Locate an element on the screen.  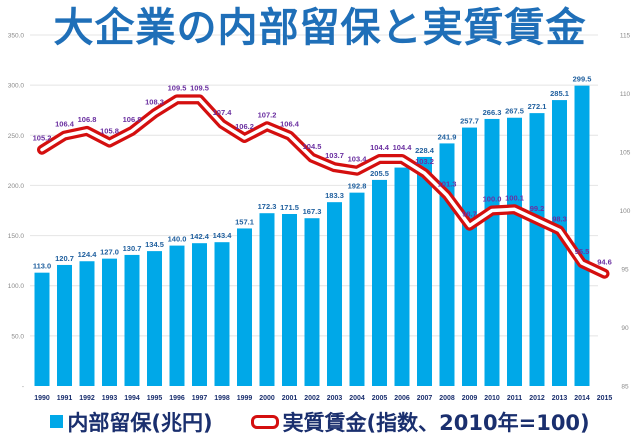
x-tick-label: 2000 is located at coordinates (267, 398).